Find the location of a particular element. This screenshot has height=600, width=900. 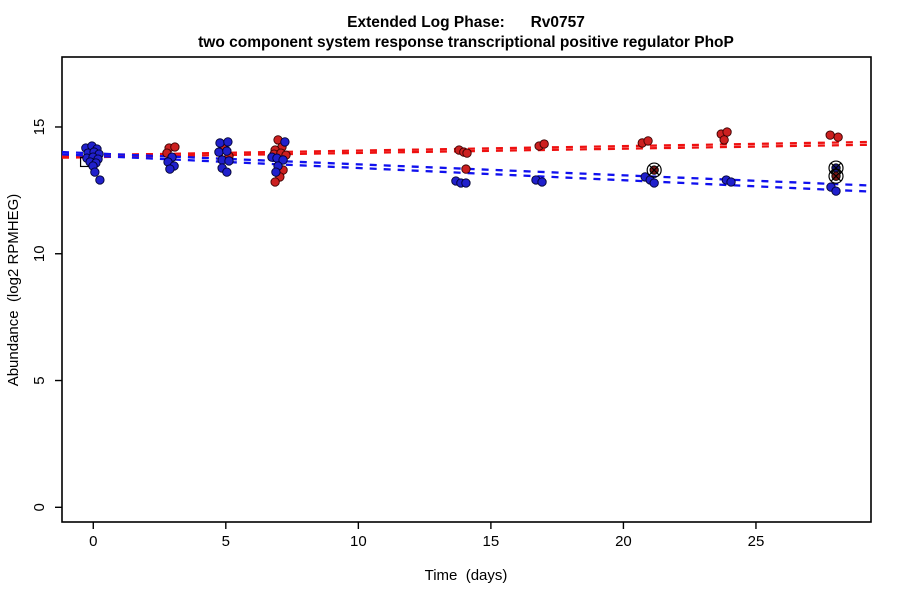

y-axis-label: Abundance (log2 RPMHEG) is located at coordinates (13, 290).